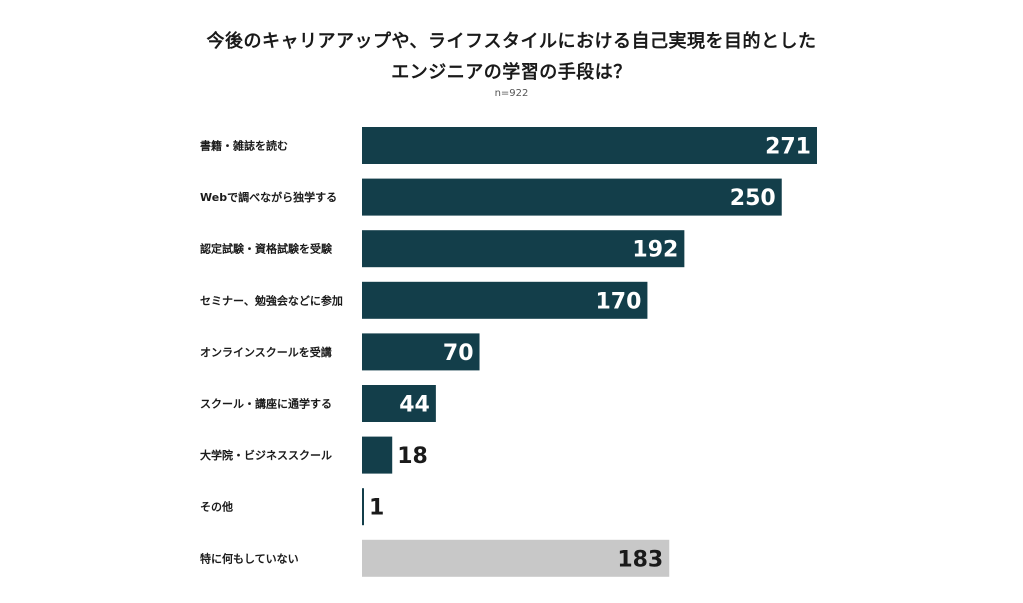  I want to click on category-label: 書籍・雑誌を読む, so click(244, 146).